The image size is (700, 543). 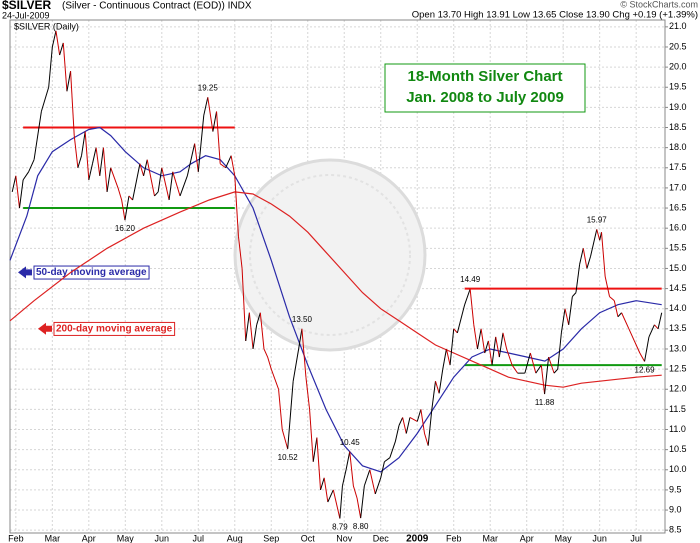 I want to click on y-tick-label: 16.0, so click(x=678, y=228).